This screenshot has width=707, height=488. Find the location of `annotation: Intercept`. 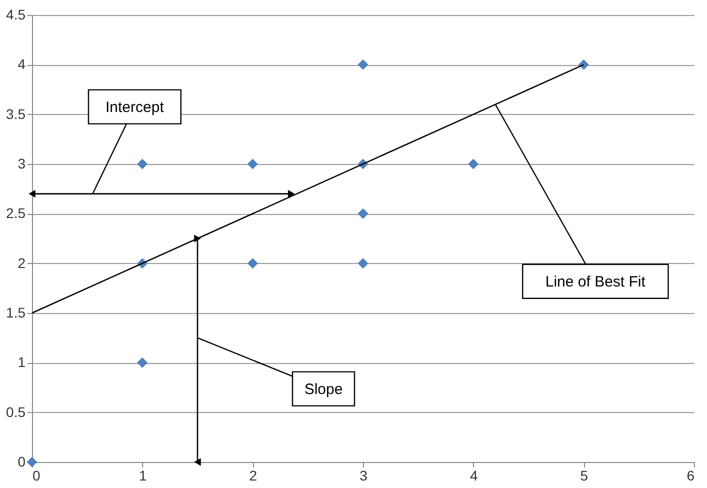

annotation: Intercept is located at coordinates (135, 107).